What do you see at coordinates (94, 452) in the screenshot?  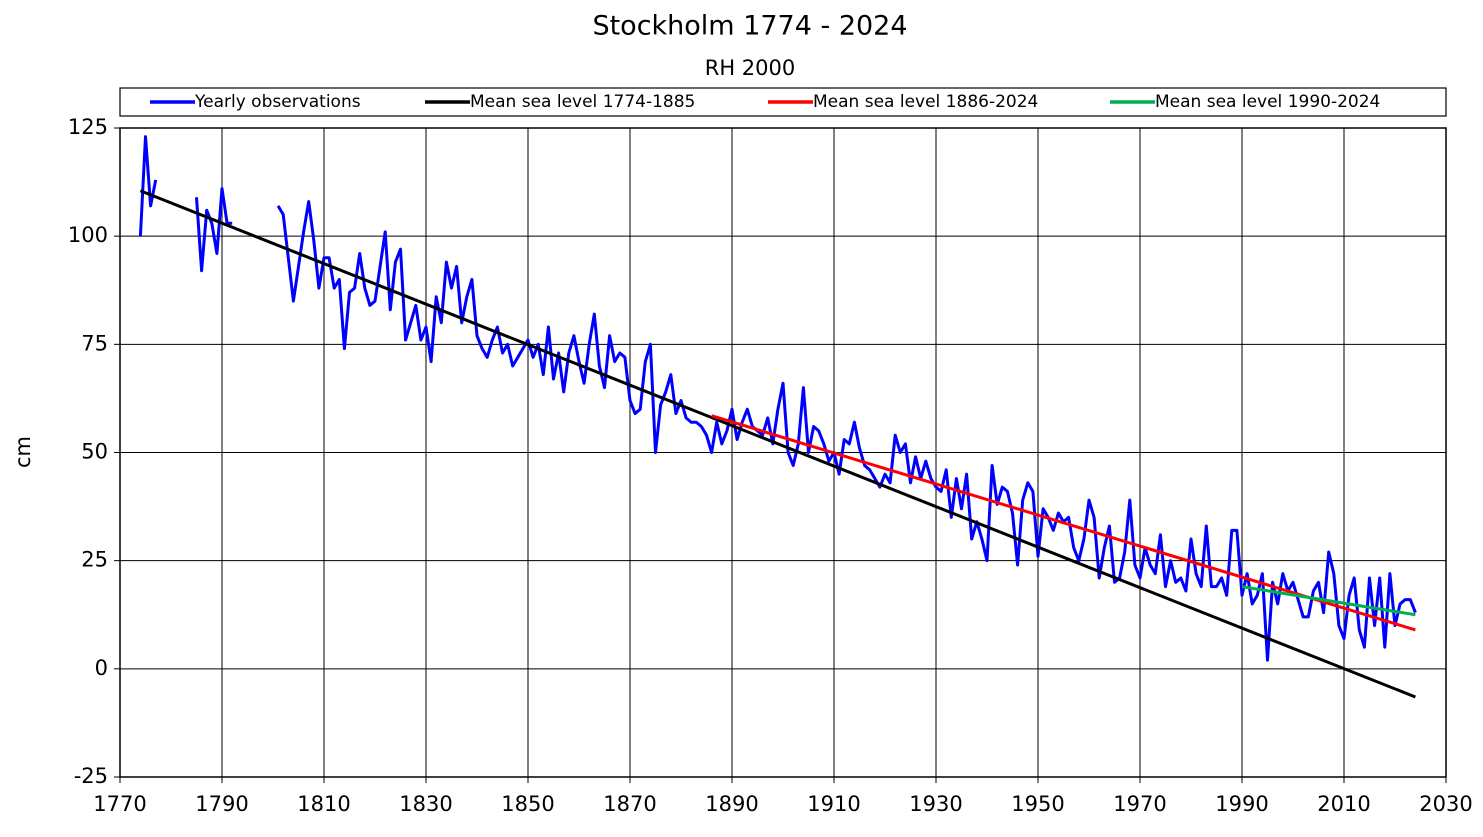 I see `y-tick-label: 50` at bounding box center [94, 452].